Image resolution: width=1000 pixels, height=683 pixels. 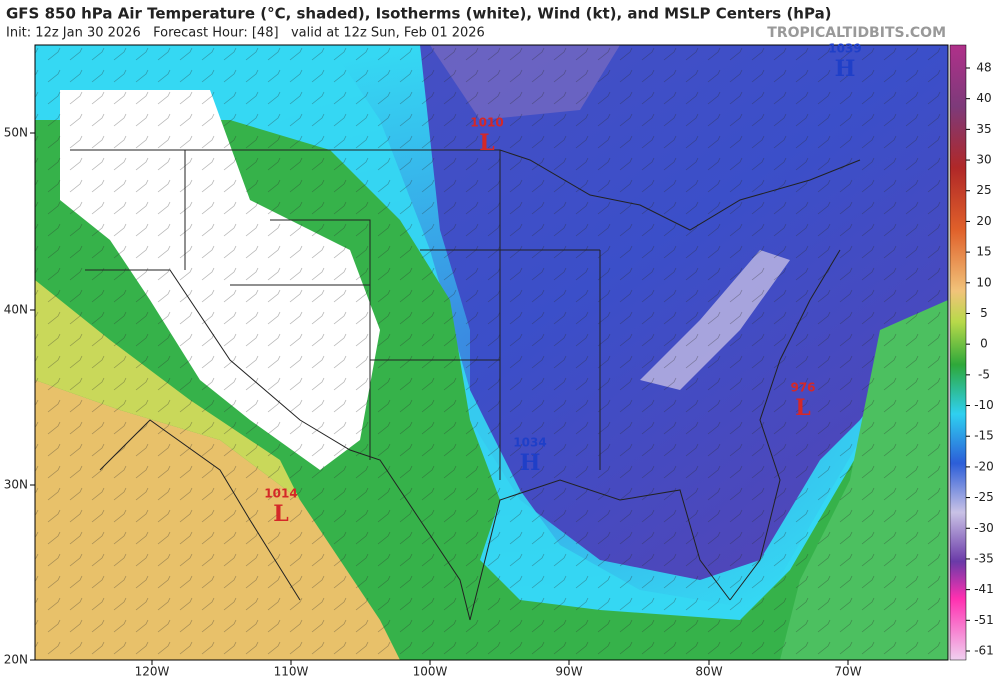 I want to click on colorbar-label: -10, so click(x=984, y=405).